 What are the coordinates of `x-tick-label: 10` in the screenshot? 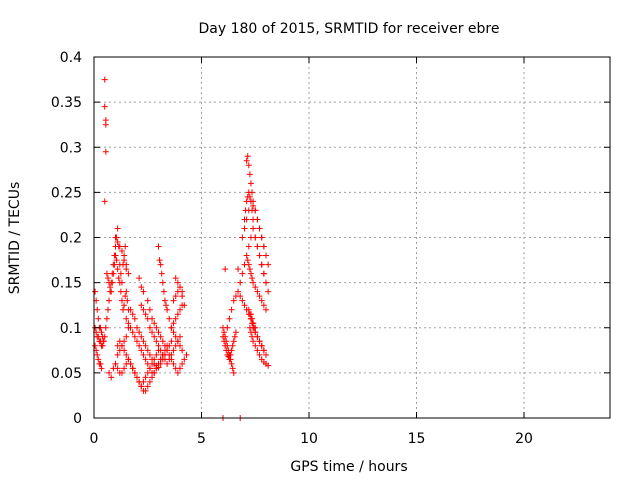 It's located at (309, 439).